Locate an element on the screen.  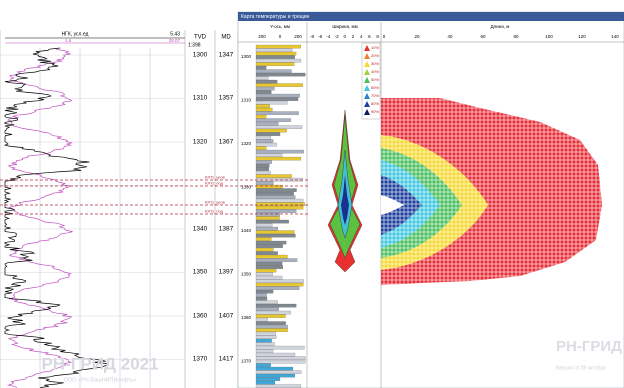
track-header: Y-ось, мм is located at coordinates (280, 26).